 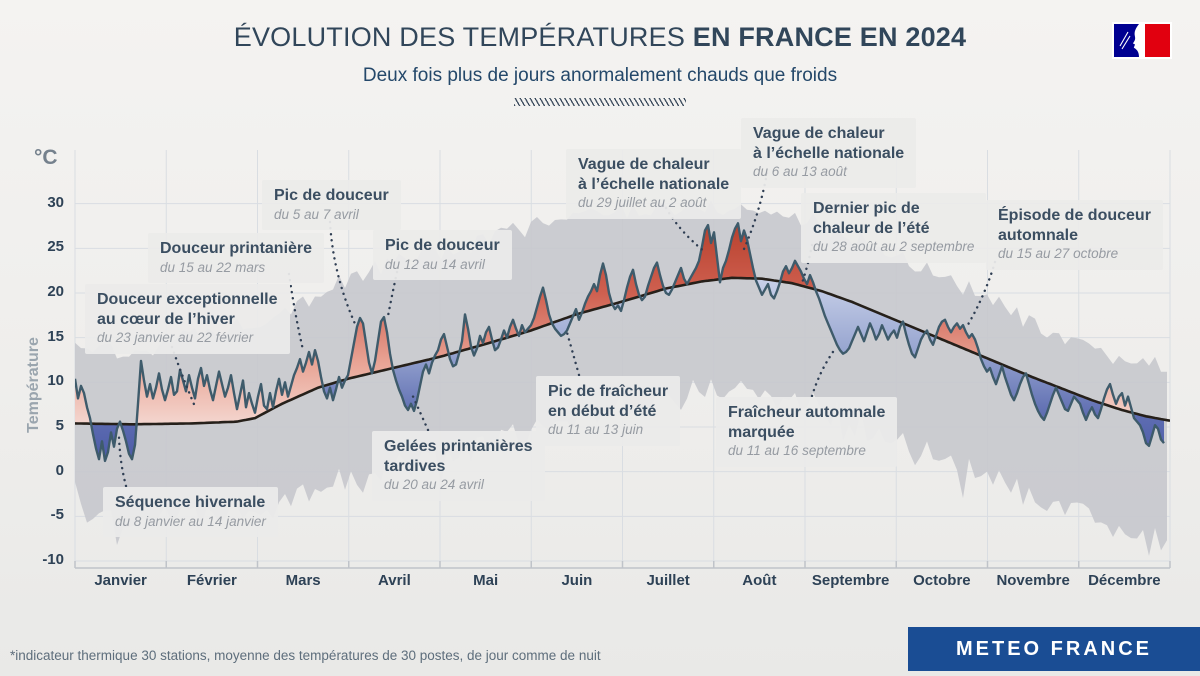 What do you see at coordinates (807, 422) in the screenshot?
I see `callout-title: Fraîcheur automnale marquée` at bounding box center [807, 422].